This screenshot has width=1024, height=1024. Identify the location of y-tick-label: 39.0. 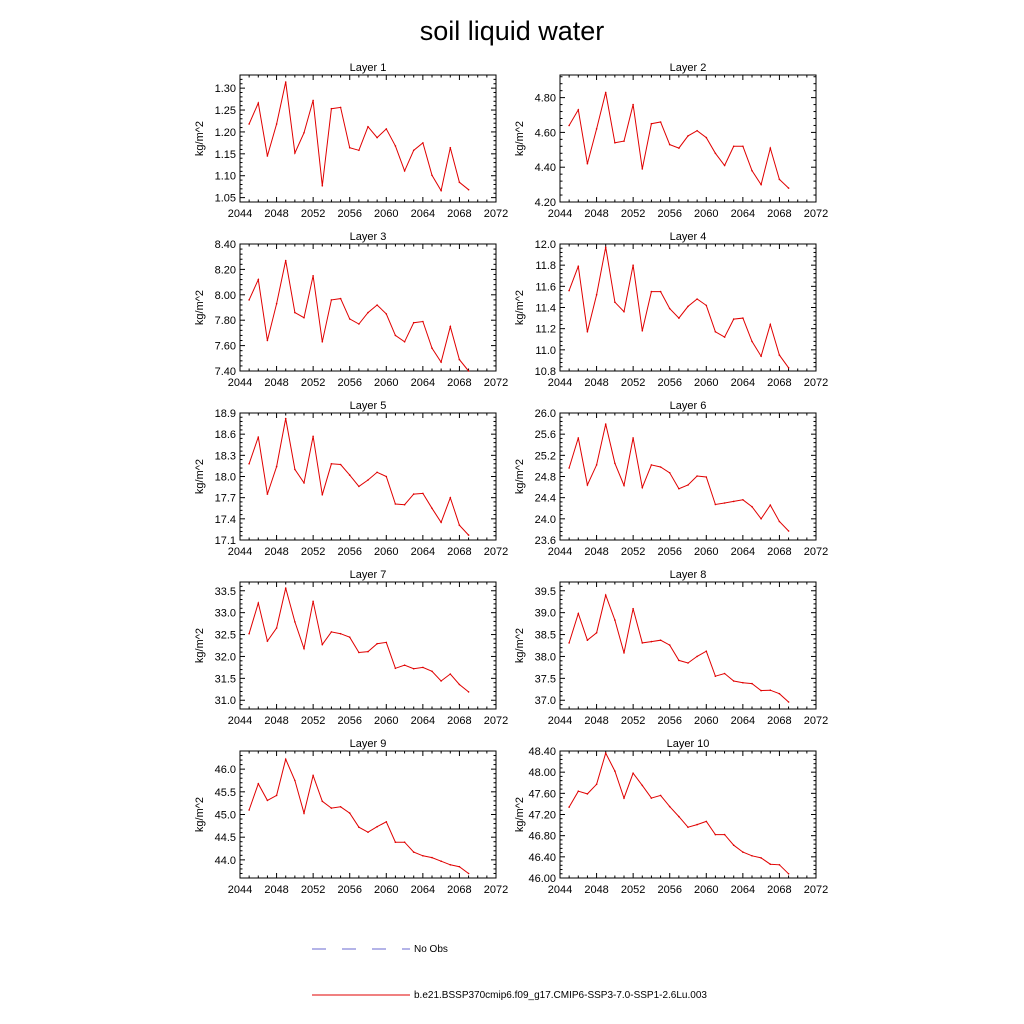
(545, 614).